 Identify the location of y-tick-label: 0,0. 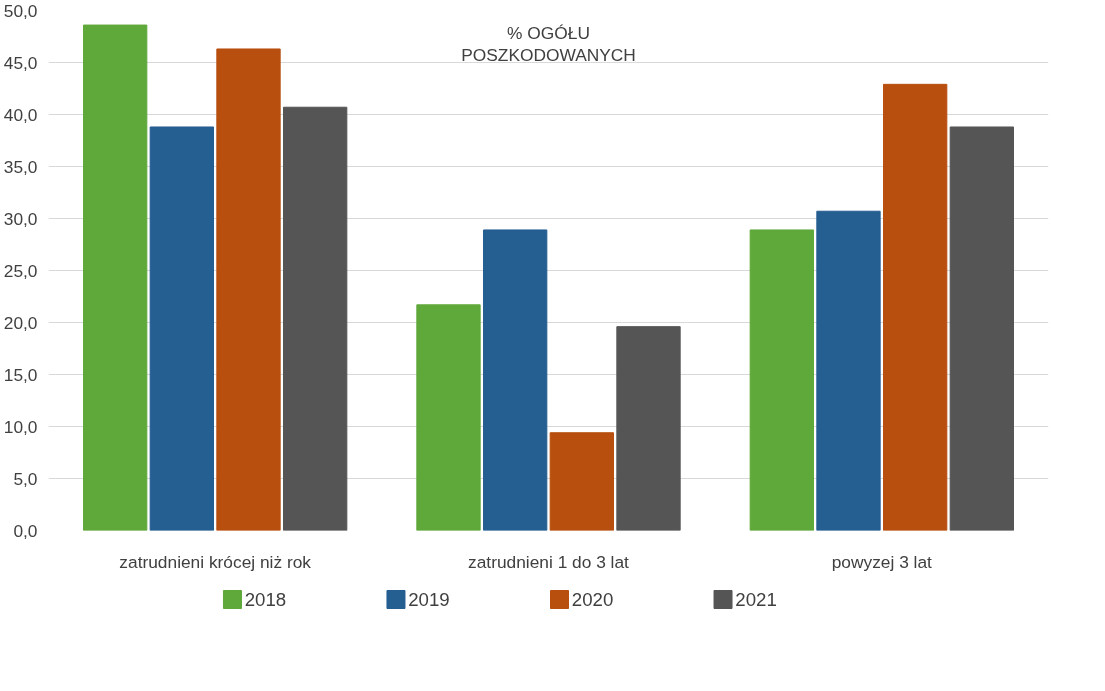
(25, 530).